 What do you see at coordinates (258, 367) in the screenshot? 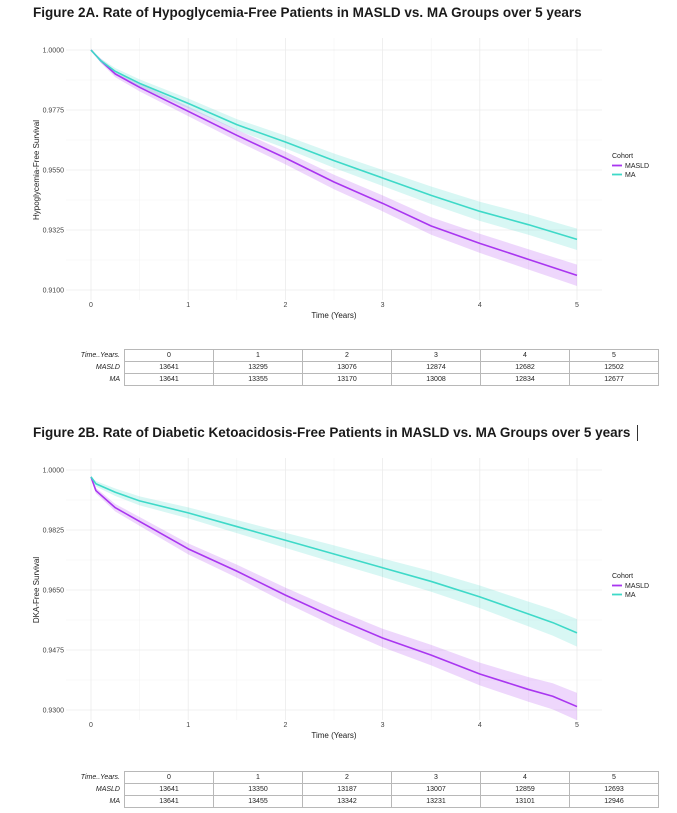
I see `table1-cell: 13295` at bounding box center [258, 367].